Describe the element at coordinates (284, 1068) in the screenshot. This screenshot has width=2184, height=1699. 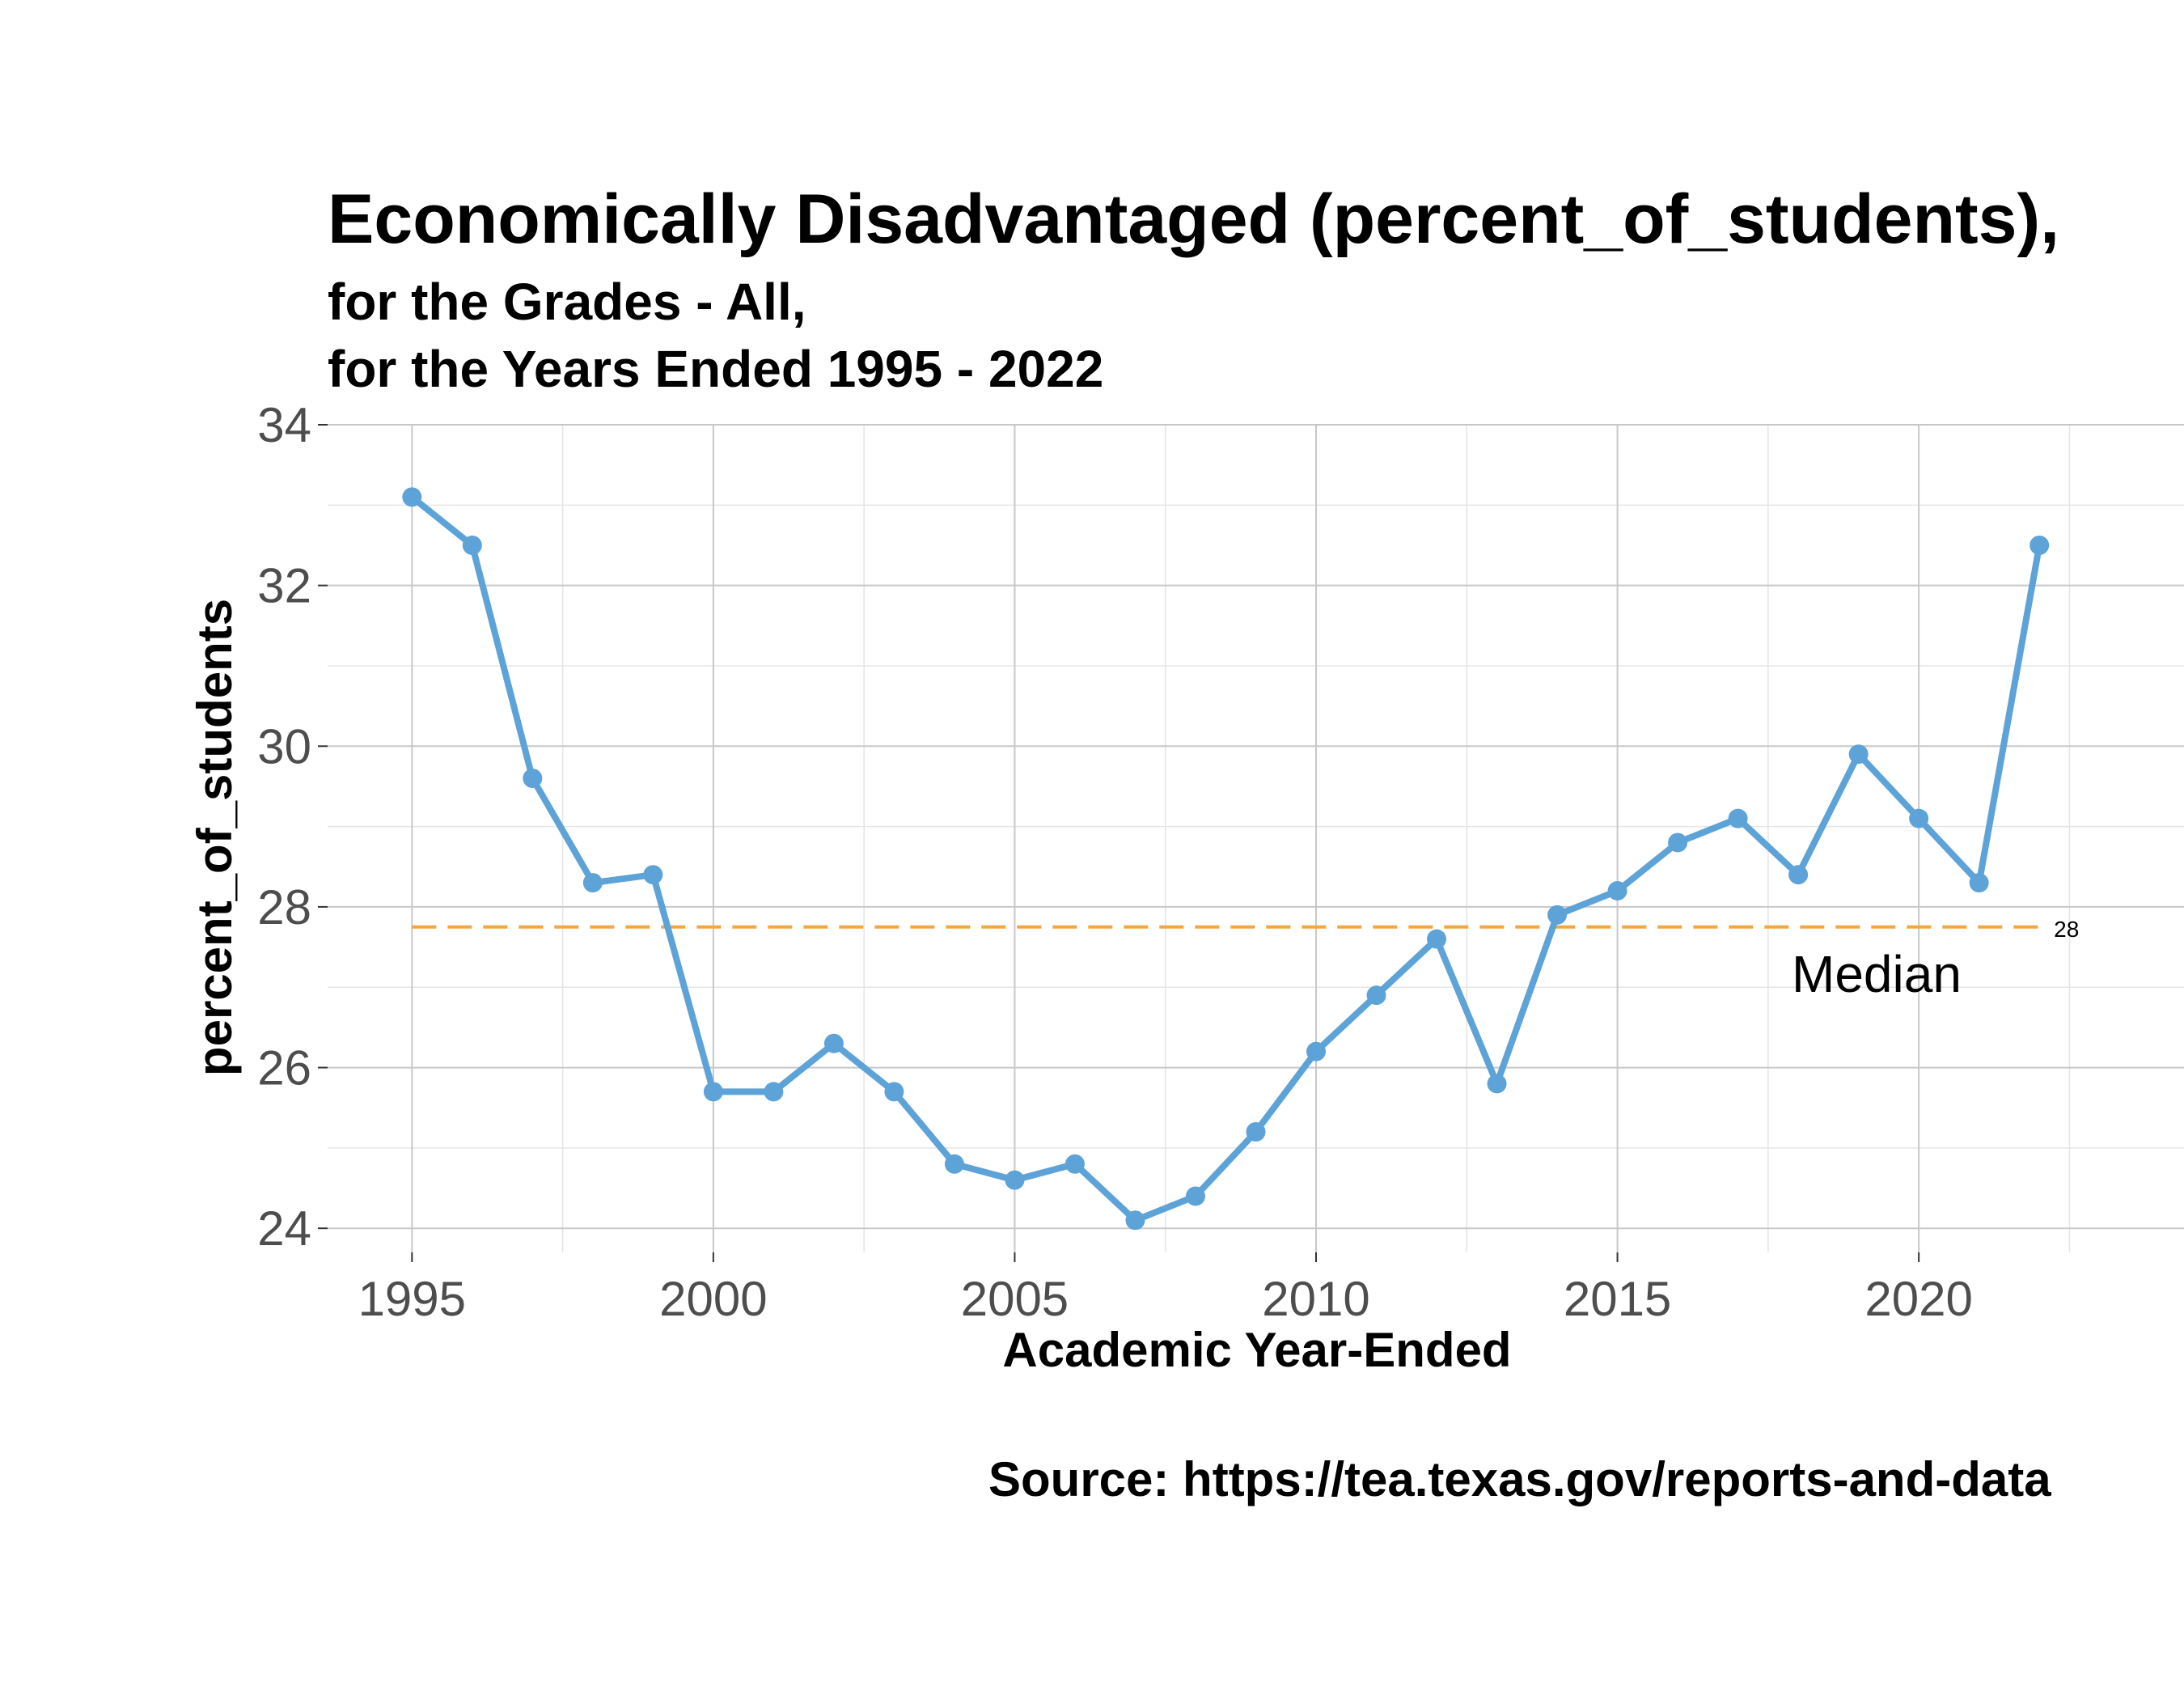
I see `y-tick-label: 26` at that location.